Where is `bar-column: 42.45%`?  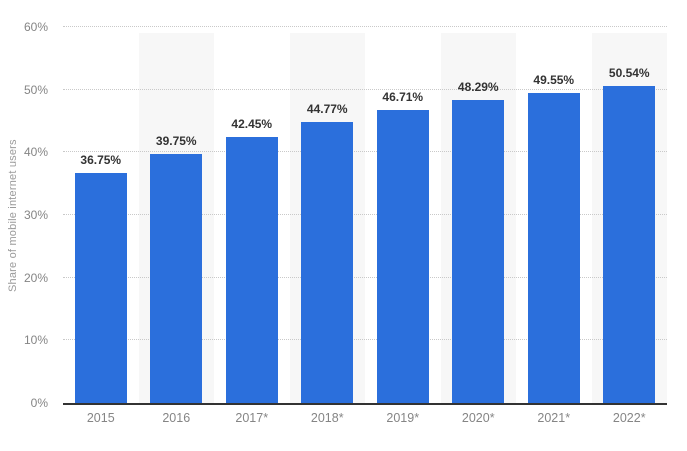 bar-column: 42.45% is located at coordinates (252, 215).